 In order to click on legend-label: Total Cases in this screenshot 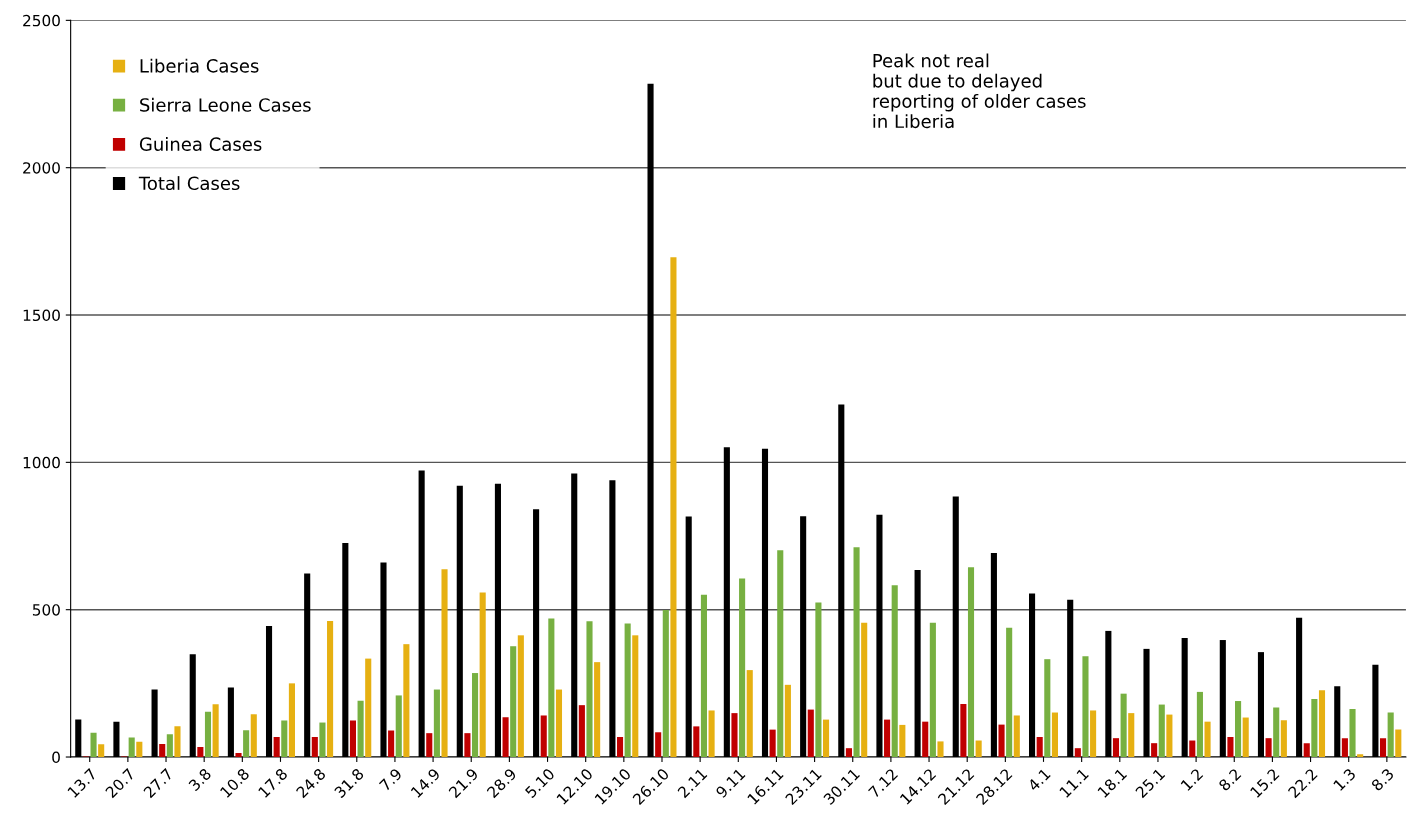, I will do `click(189, 183)`.